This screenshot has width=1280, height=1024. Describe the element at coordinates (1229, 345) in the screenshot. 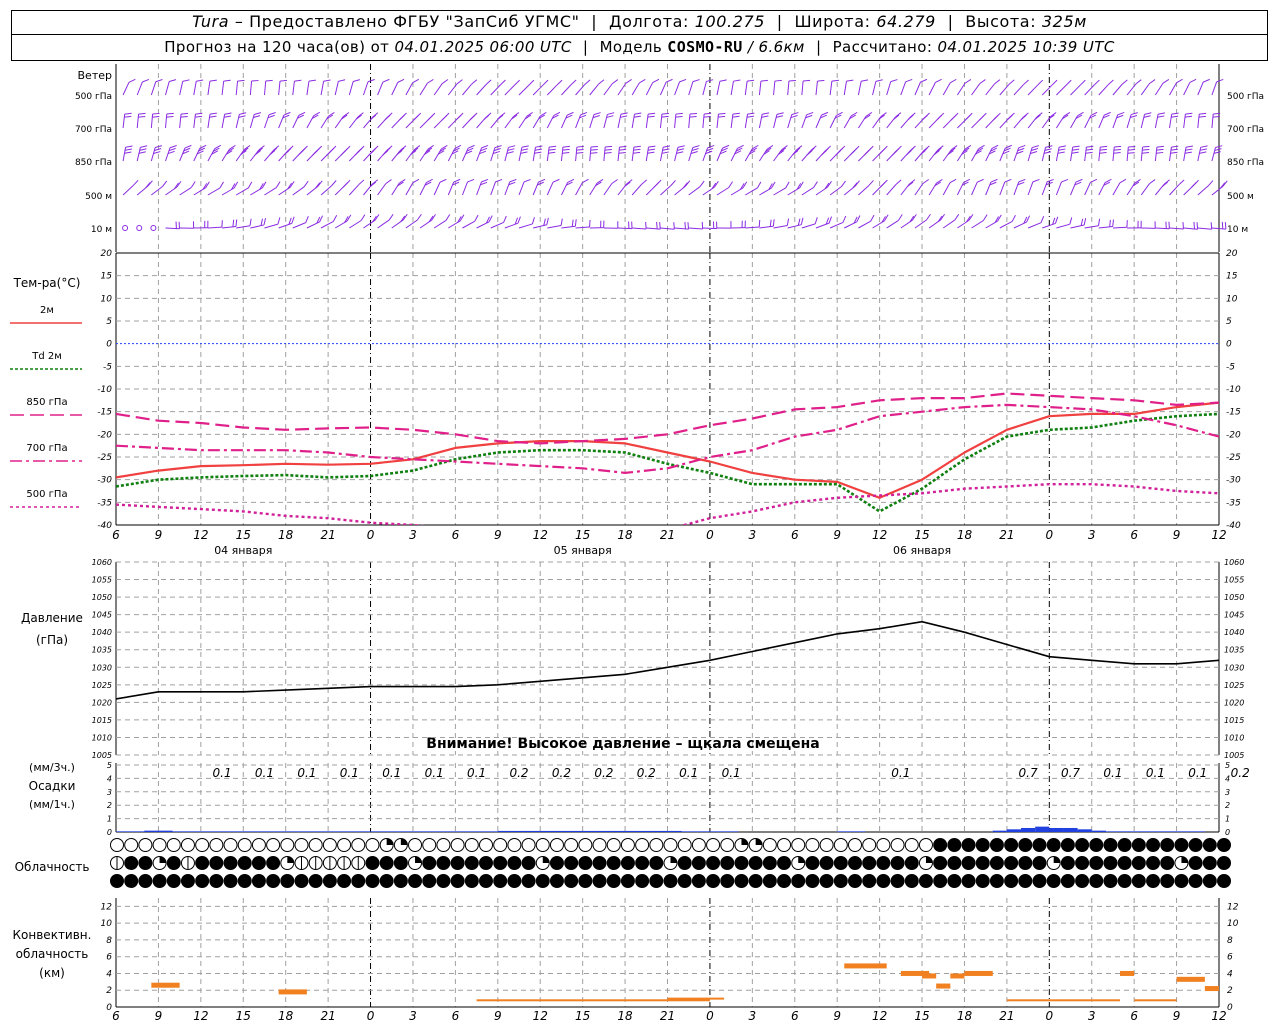

I see `temp-tick-label: 0` at that location.